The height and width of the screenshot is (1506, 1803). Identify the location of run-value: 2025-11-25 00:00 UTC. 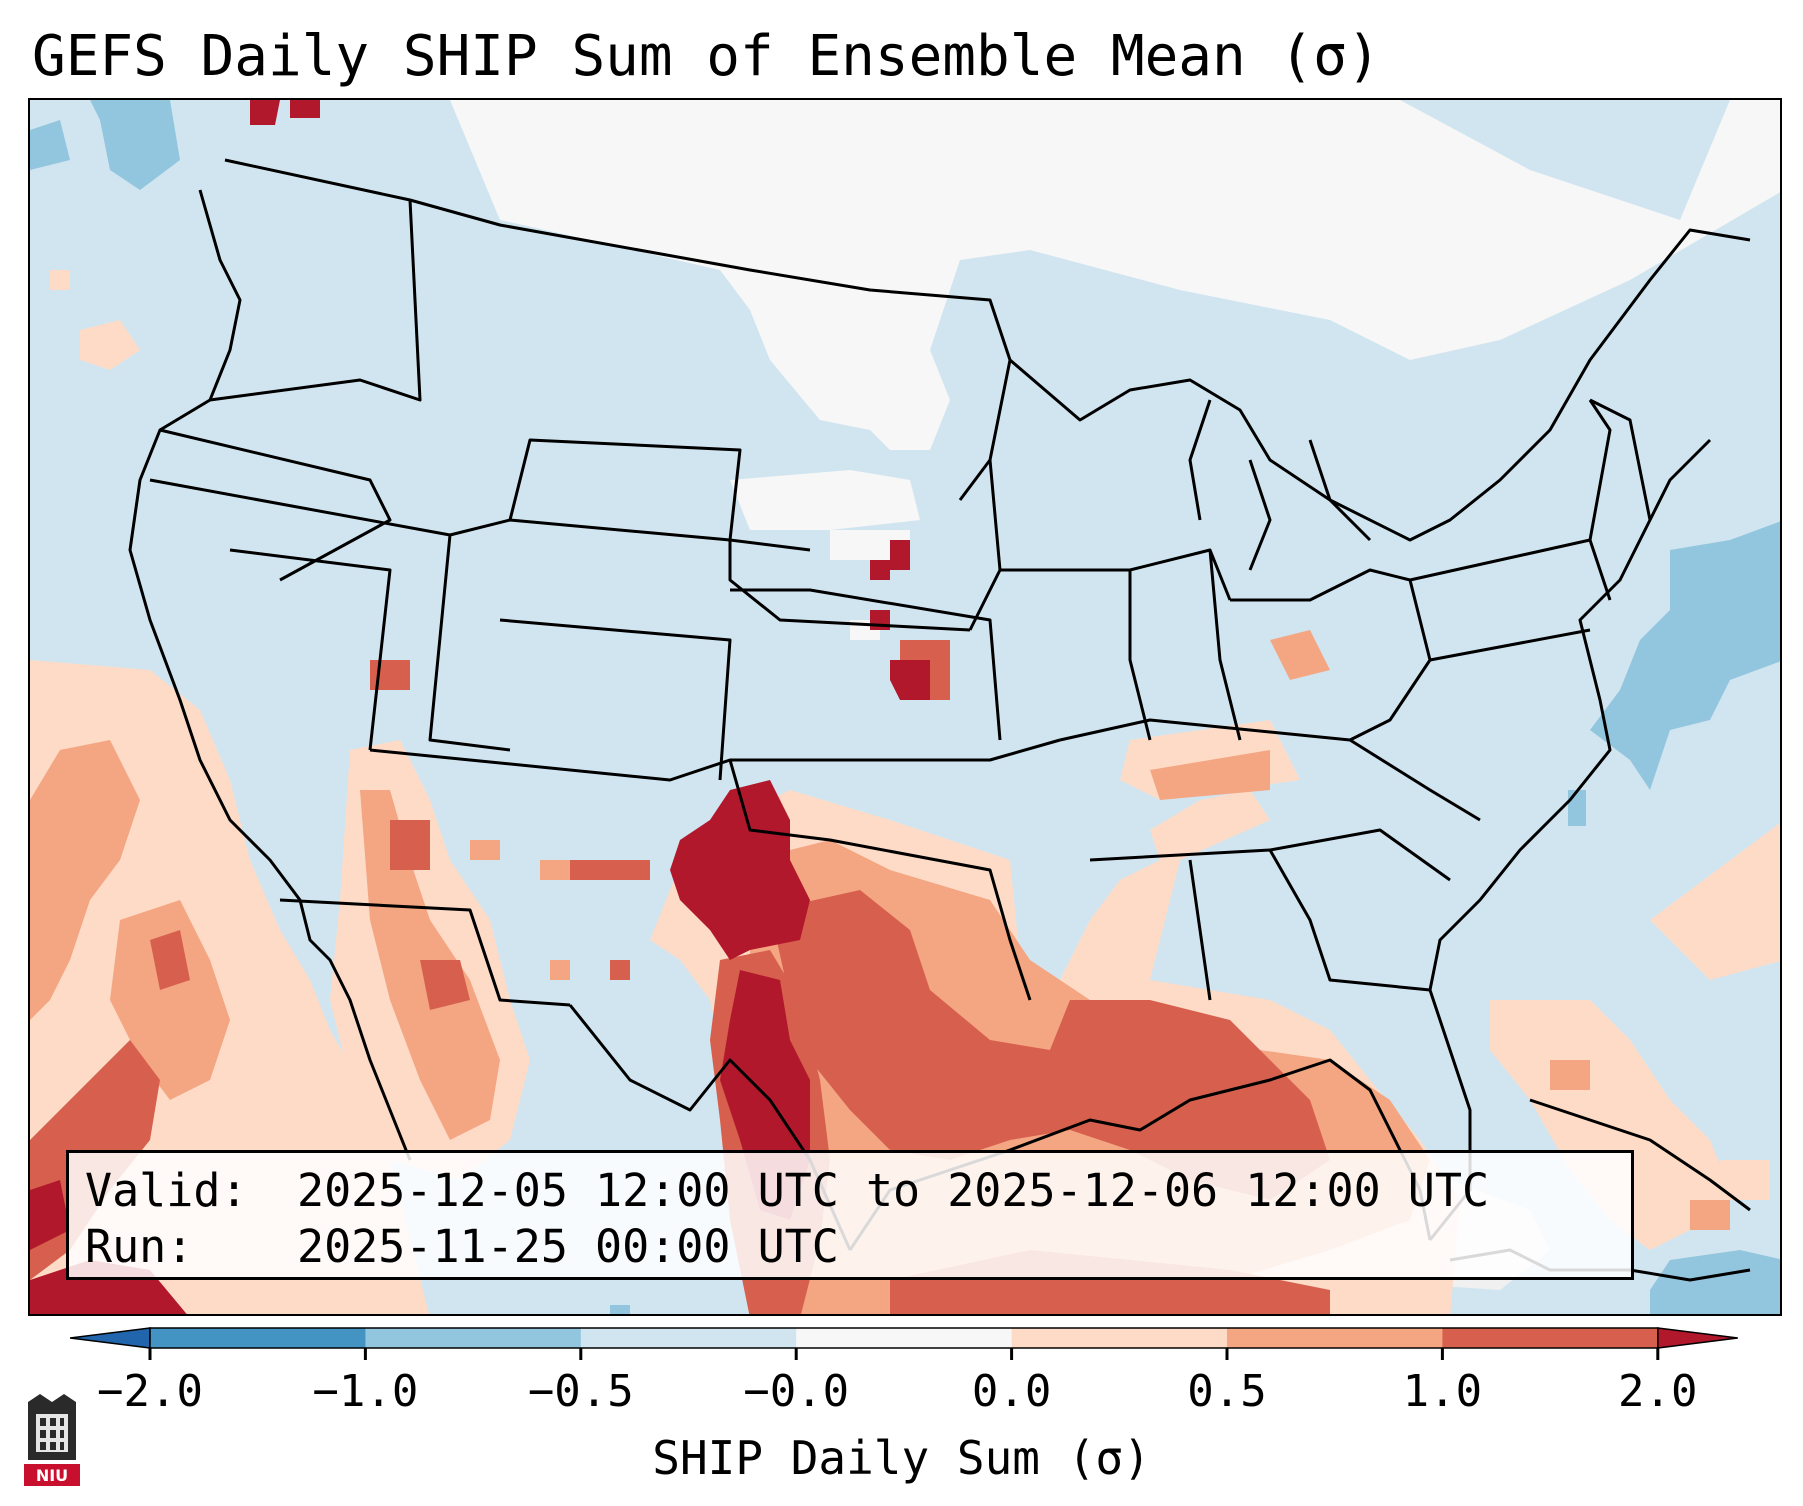
(568, 1246).